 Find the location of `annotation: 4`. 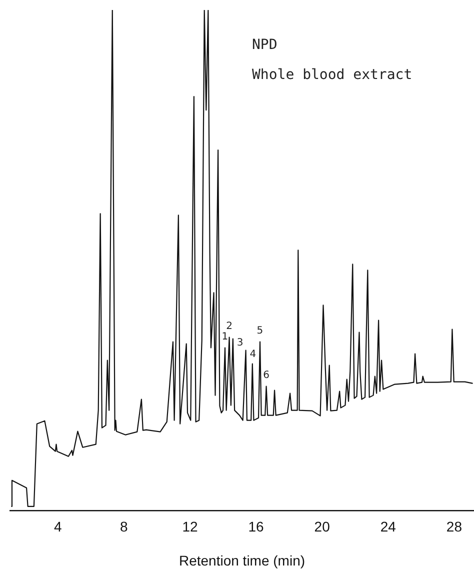

annotation: 4 is located at coordinates (253, 354).